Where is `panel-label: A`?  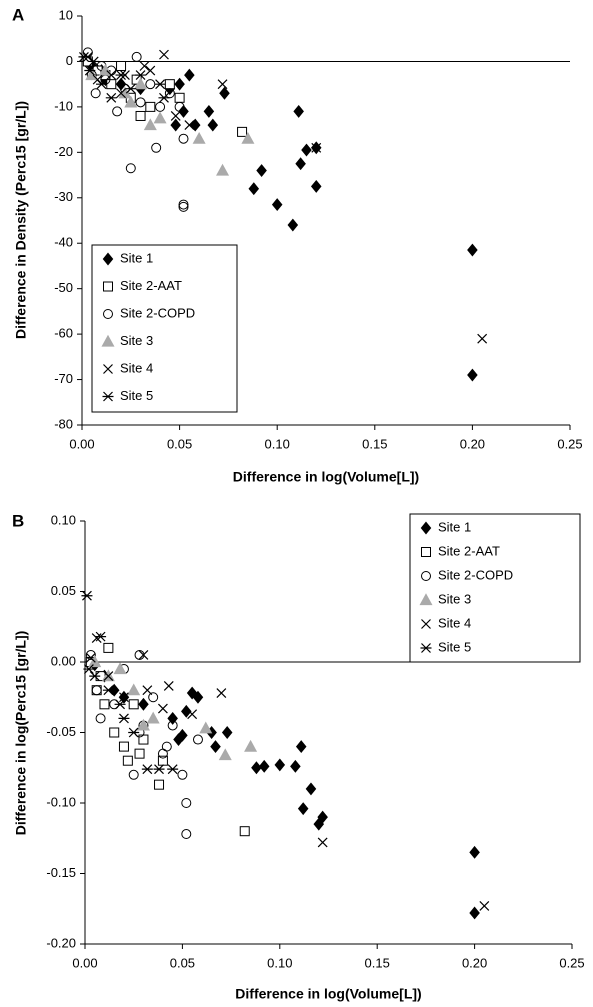 panel-label: A is located at coordinates (18, 14).